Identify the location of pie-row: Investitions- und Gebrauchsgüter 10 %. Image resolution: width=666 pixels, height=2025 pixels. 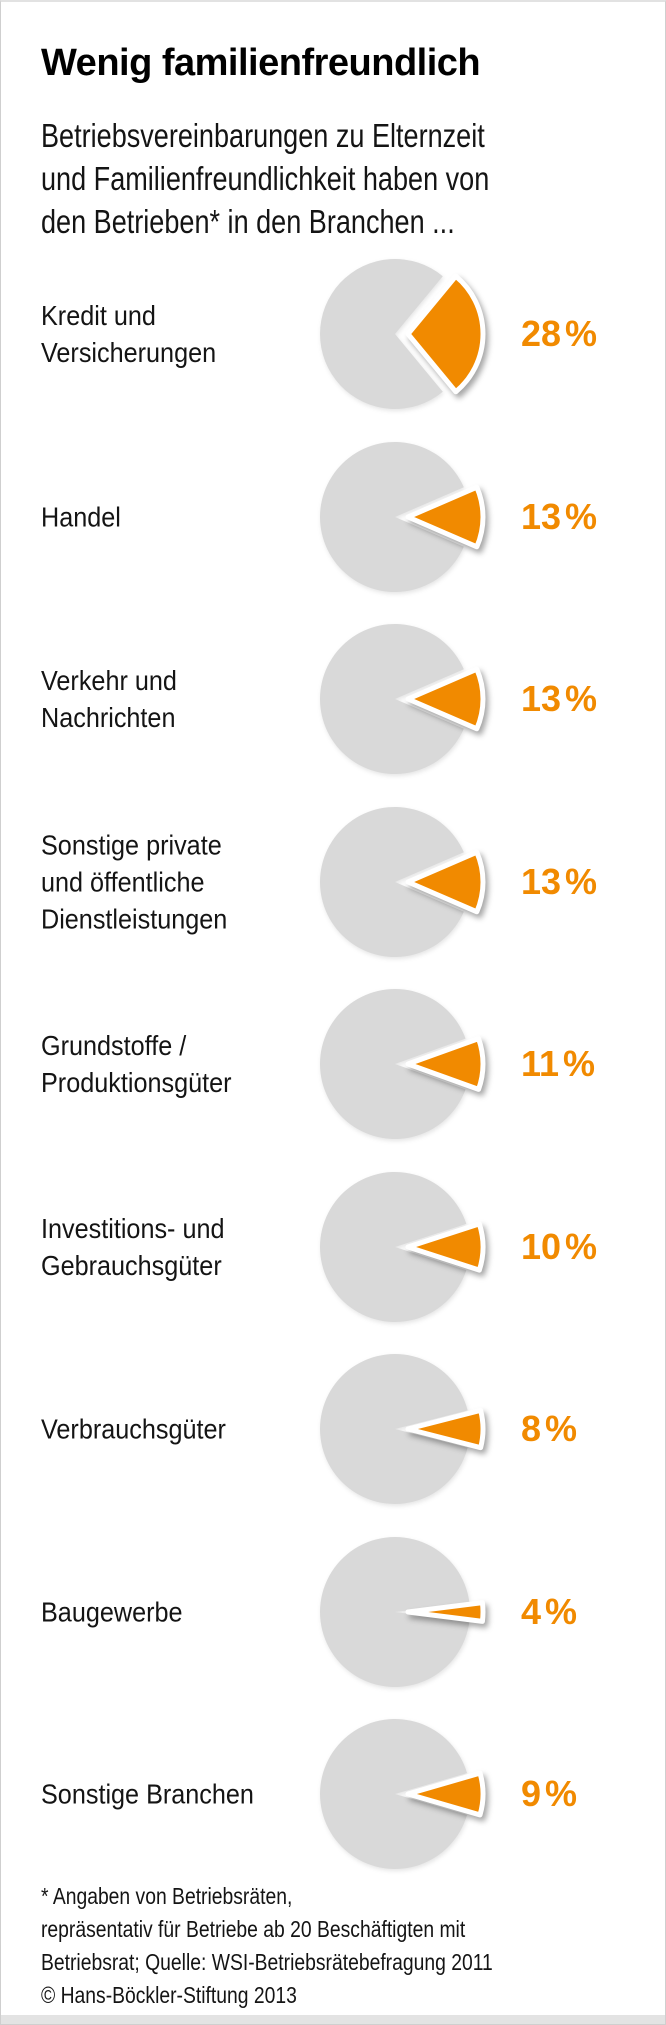
(333, 1247).